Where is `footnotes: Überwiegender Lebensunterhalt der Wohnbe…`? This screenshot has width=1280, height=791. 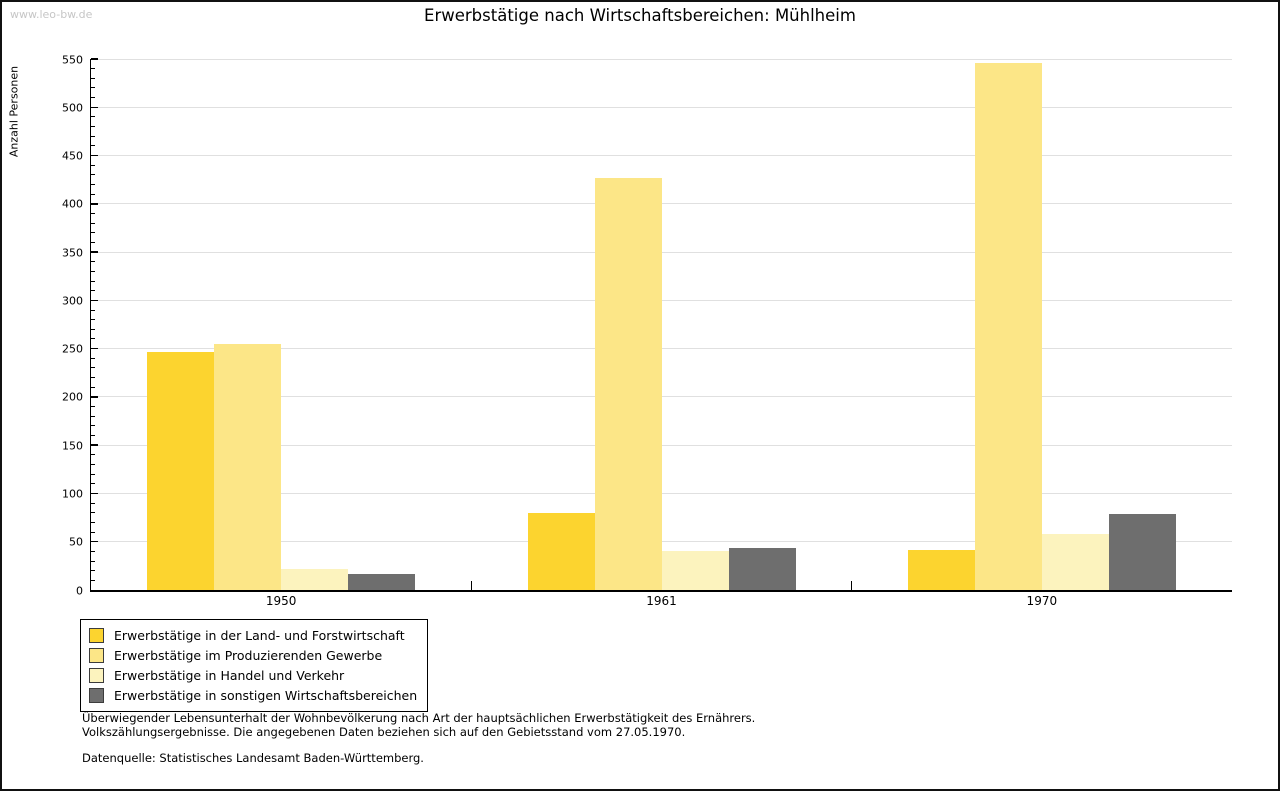 footnotes: Überwiegender Lebensunterhalt der Wohnbe… is located at coordinates (418, 738).